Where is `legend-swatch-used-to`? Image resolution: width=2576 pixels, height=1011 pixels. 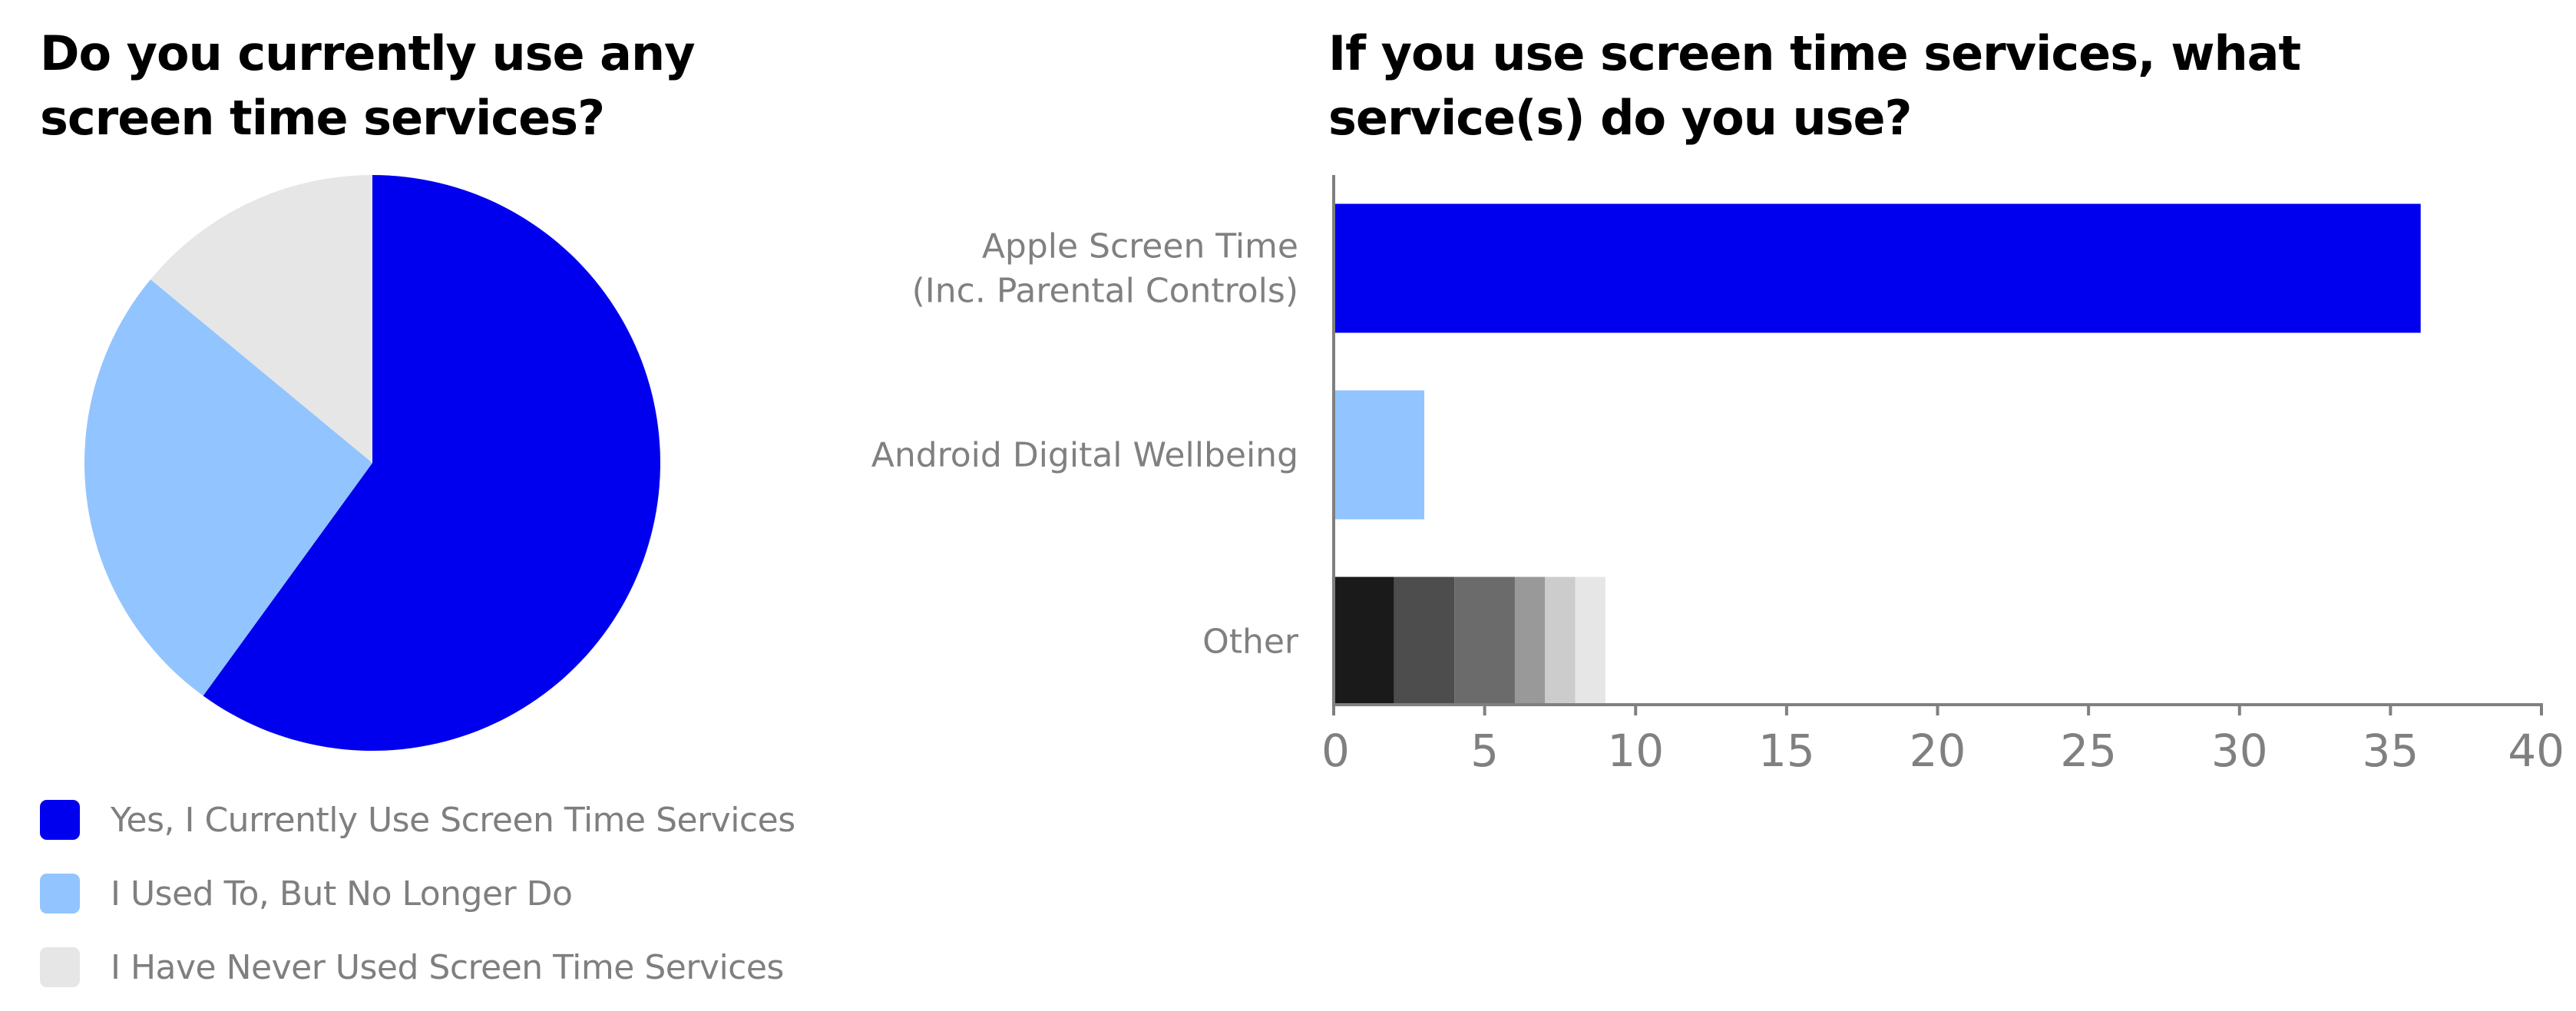 legend-swatch-used-to is located at coordinates (60, 894).